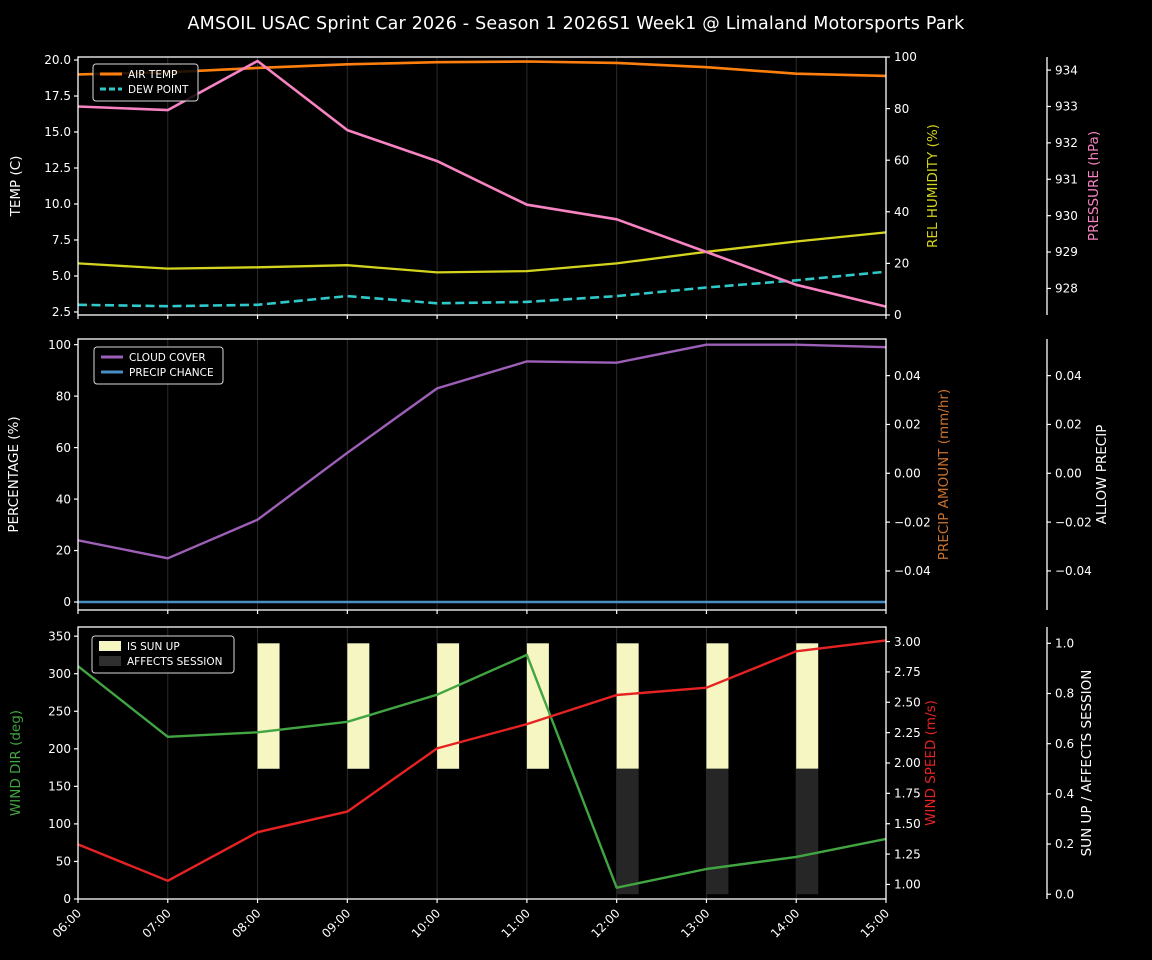 This screenshot has width=1152, height=960. Describe the element at coordinates (1087, 763) in the screenshot. I see `axis-label-sun-up-affects-session: SUN UP / AFFECTS SESSION` at that location.